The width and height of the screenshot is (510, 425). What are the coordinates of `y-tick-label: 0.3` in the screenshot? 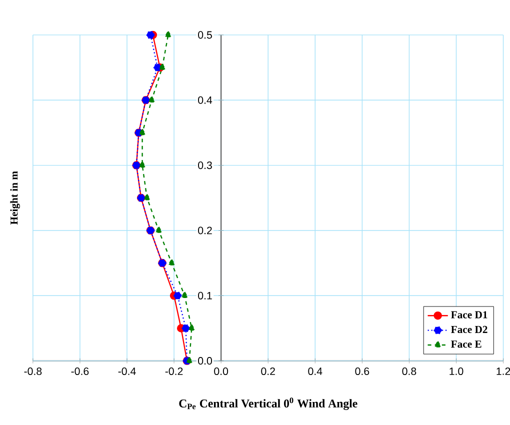 It's located at (205, 166).